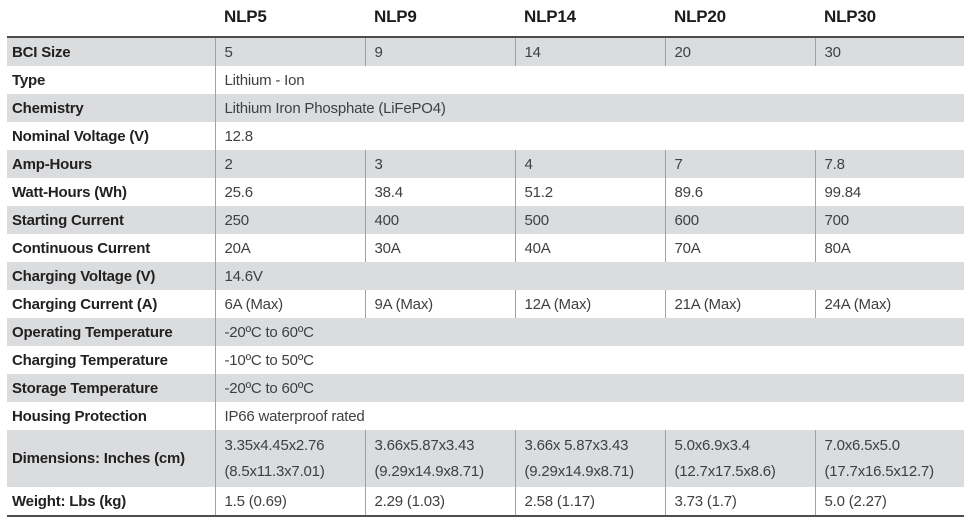  I want to click on dimension-line: (17.7x16.5x12.7), so click(879, 471).